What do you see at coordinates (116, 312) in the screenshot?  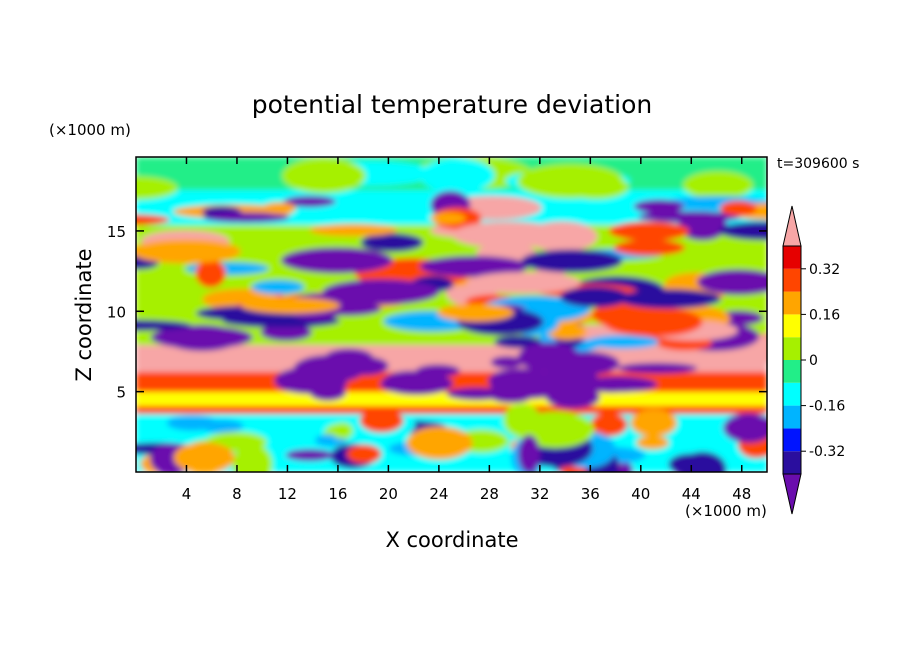 I see `y-tick-label: 10` at bounding box center [116, 312].